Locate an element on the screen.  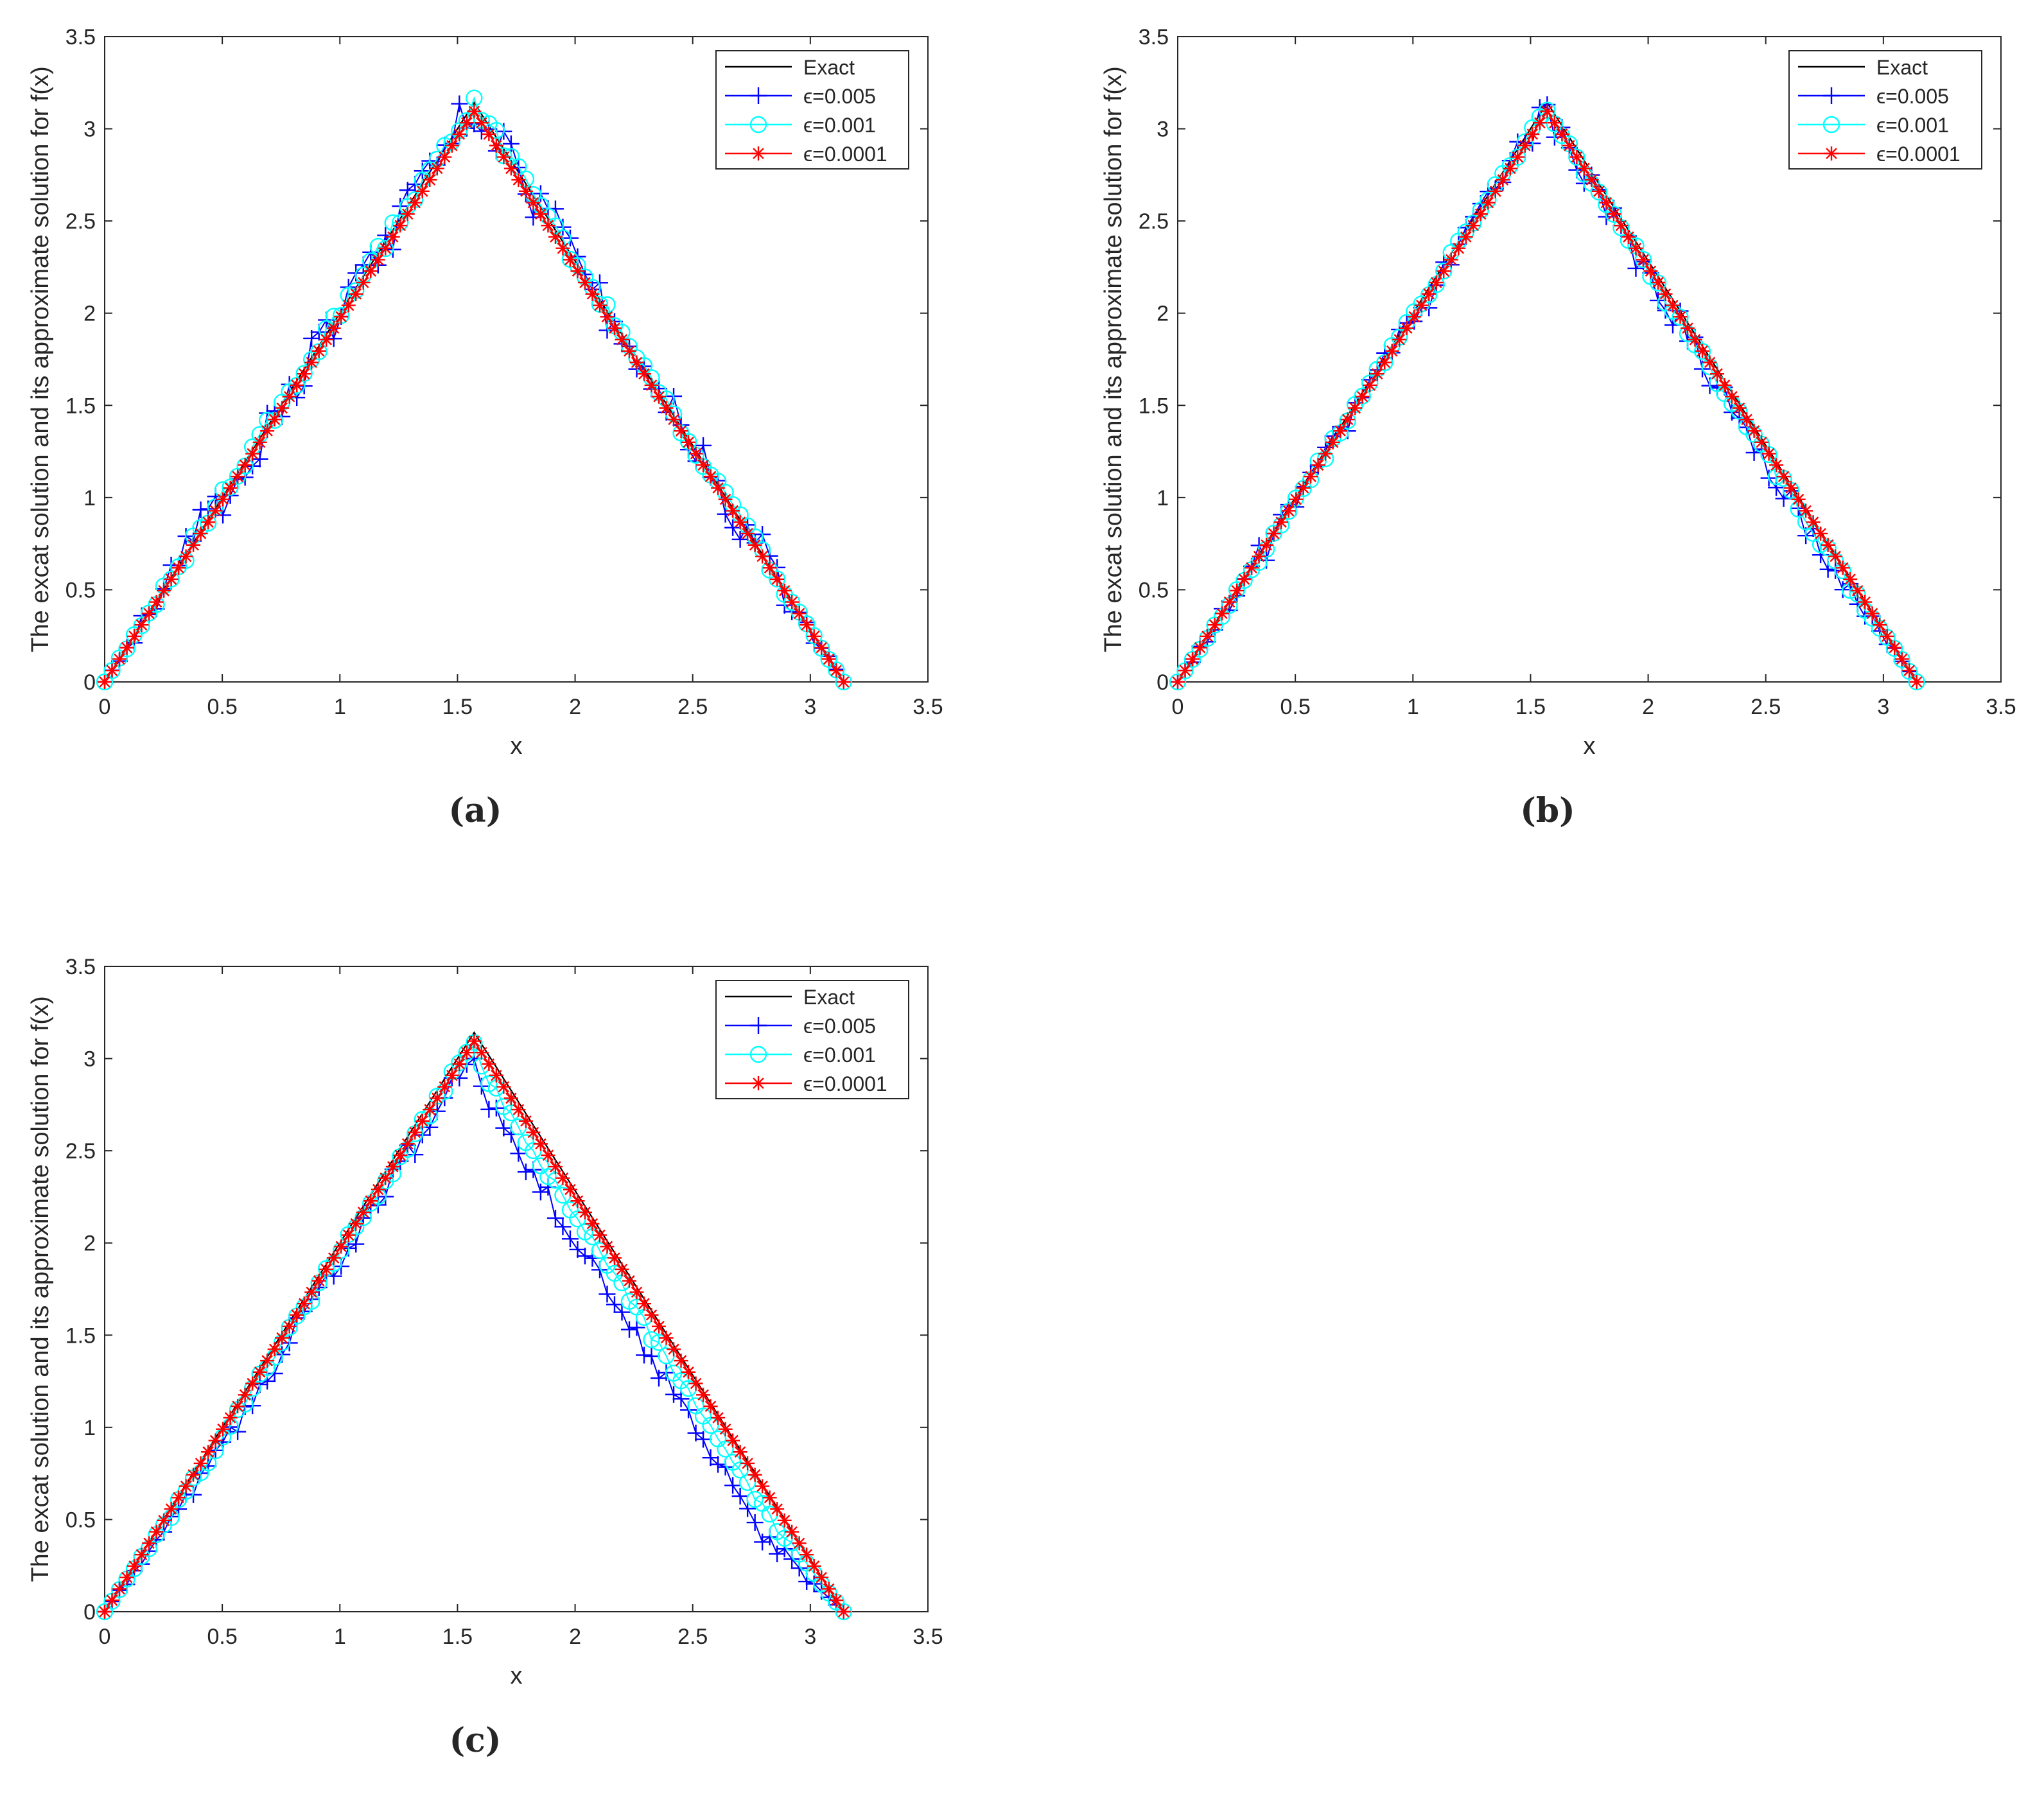
series-asterisk is located at coordinates (474, 396).